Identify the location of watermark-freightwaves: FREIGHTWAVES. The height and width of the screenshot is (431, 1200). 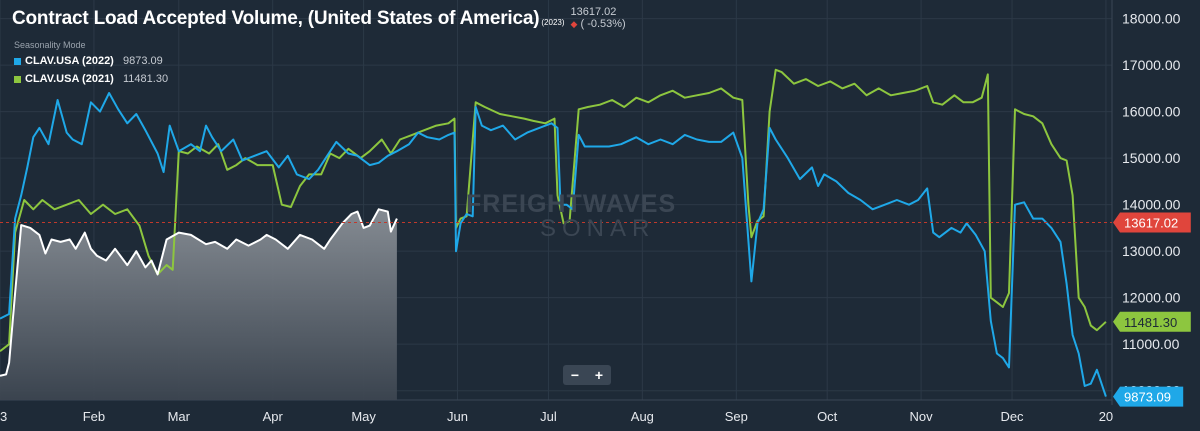
(571, 204).